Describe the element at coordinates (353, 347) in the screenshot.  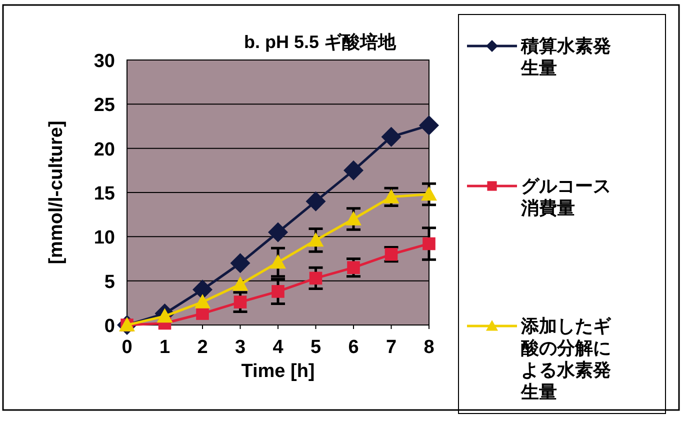
I see `x-tick-label: 6` at that location.